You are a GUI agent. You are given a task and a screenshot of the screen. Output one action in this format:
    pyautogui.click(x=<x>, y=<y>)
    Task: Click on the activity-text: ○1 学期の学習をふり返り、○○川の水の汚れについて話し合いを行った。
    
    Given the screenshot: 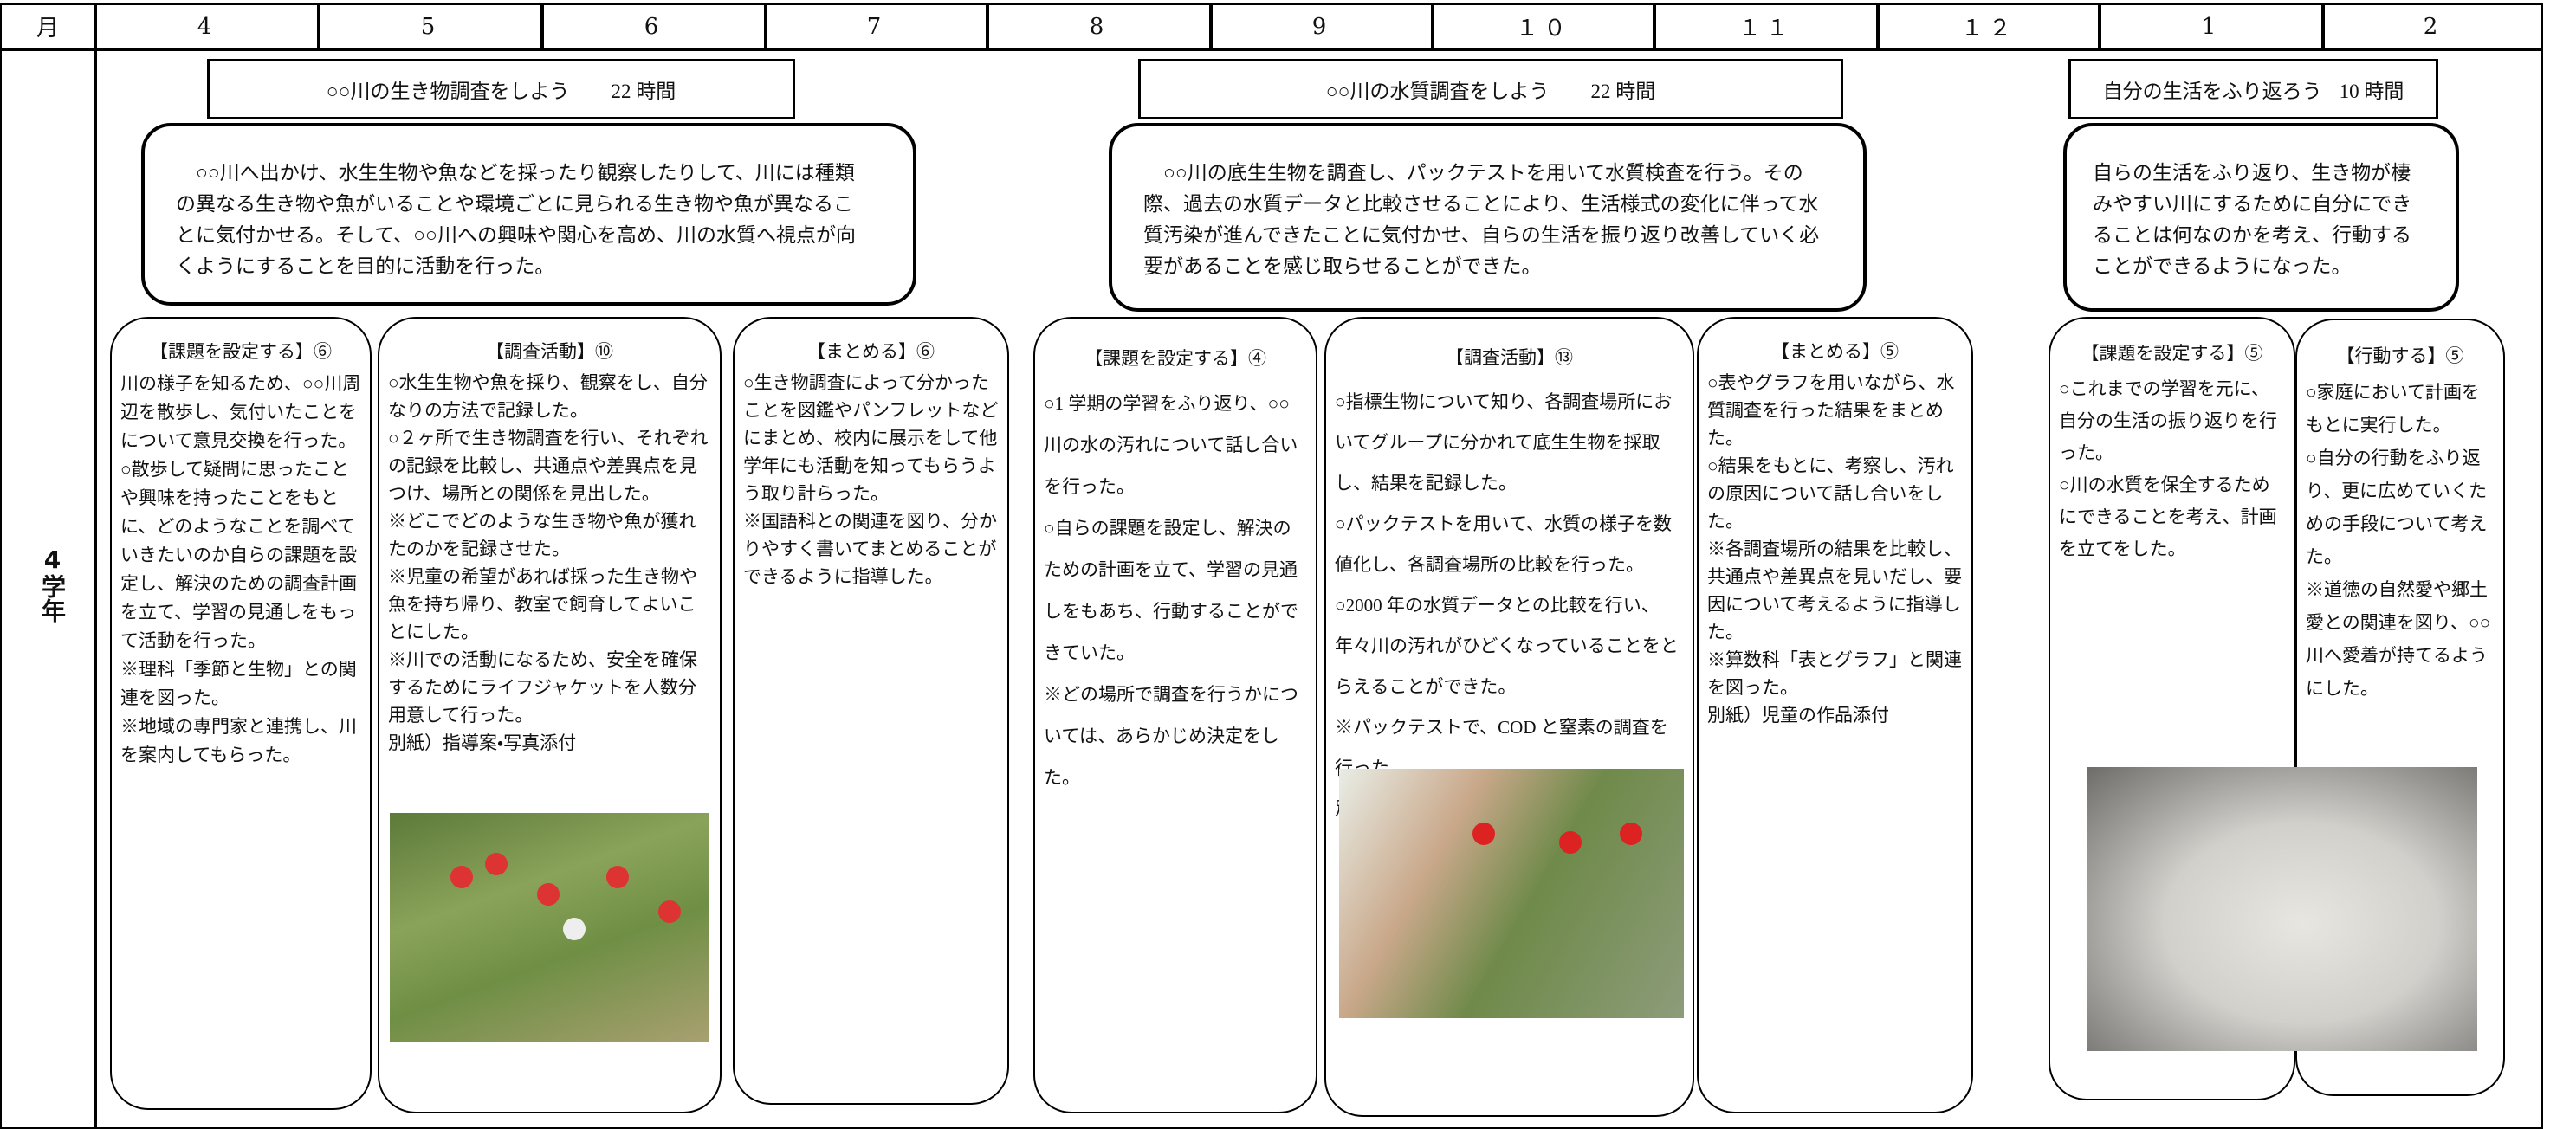 What is the action you would take?
    pyautogui.click(x=1171, y=445)
    